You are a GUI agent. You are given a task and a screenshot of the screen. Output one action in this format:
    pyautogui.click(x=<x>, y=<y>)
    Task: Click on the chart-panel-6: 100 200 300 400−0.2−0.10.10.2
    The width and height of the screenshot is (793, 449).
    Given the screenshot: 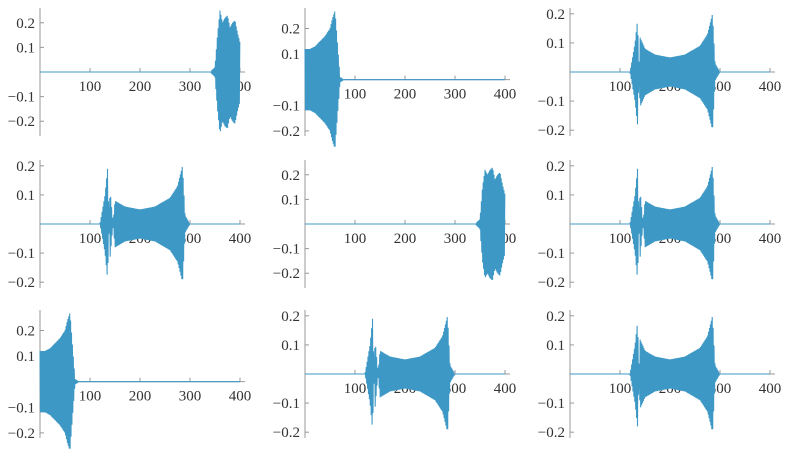 What is the action you would take?
    pyautogui.click(x=659, y=225)
    